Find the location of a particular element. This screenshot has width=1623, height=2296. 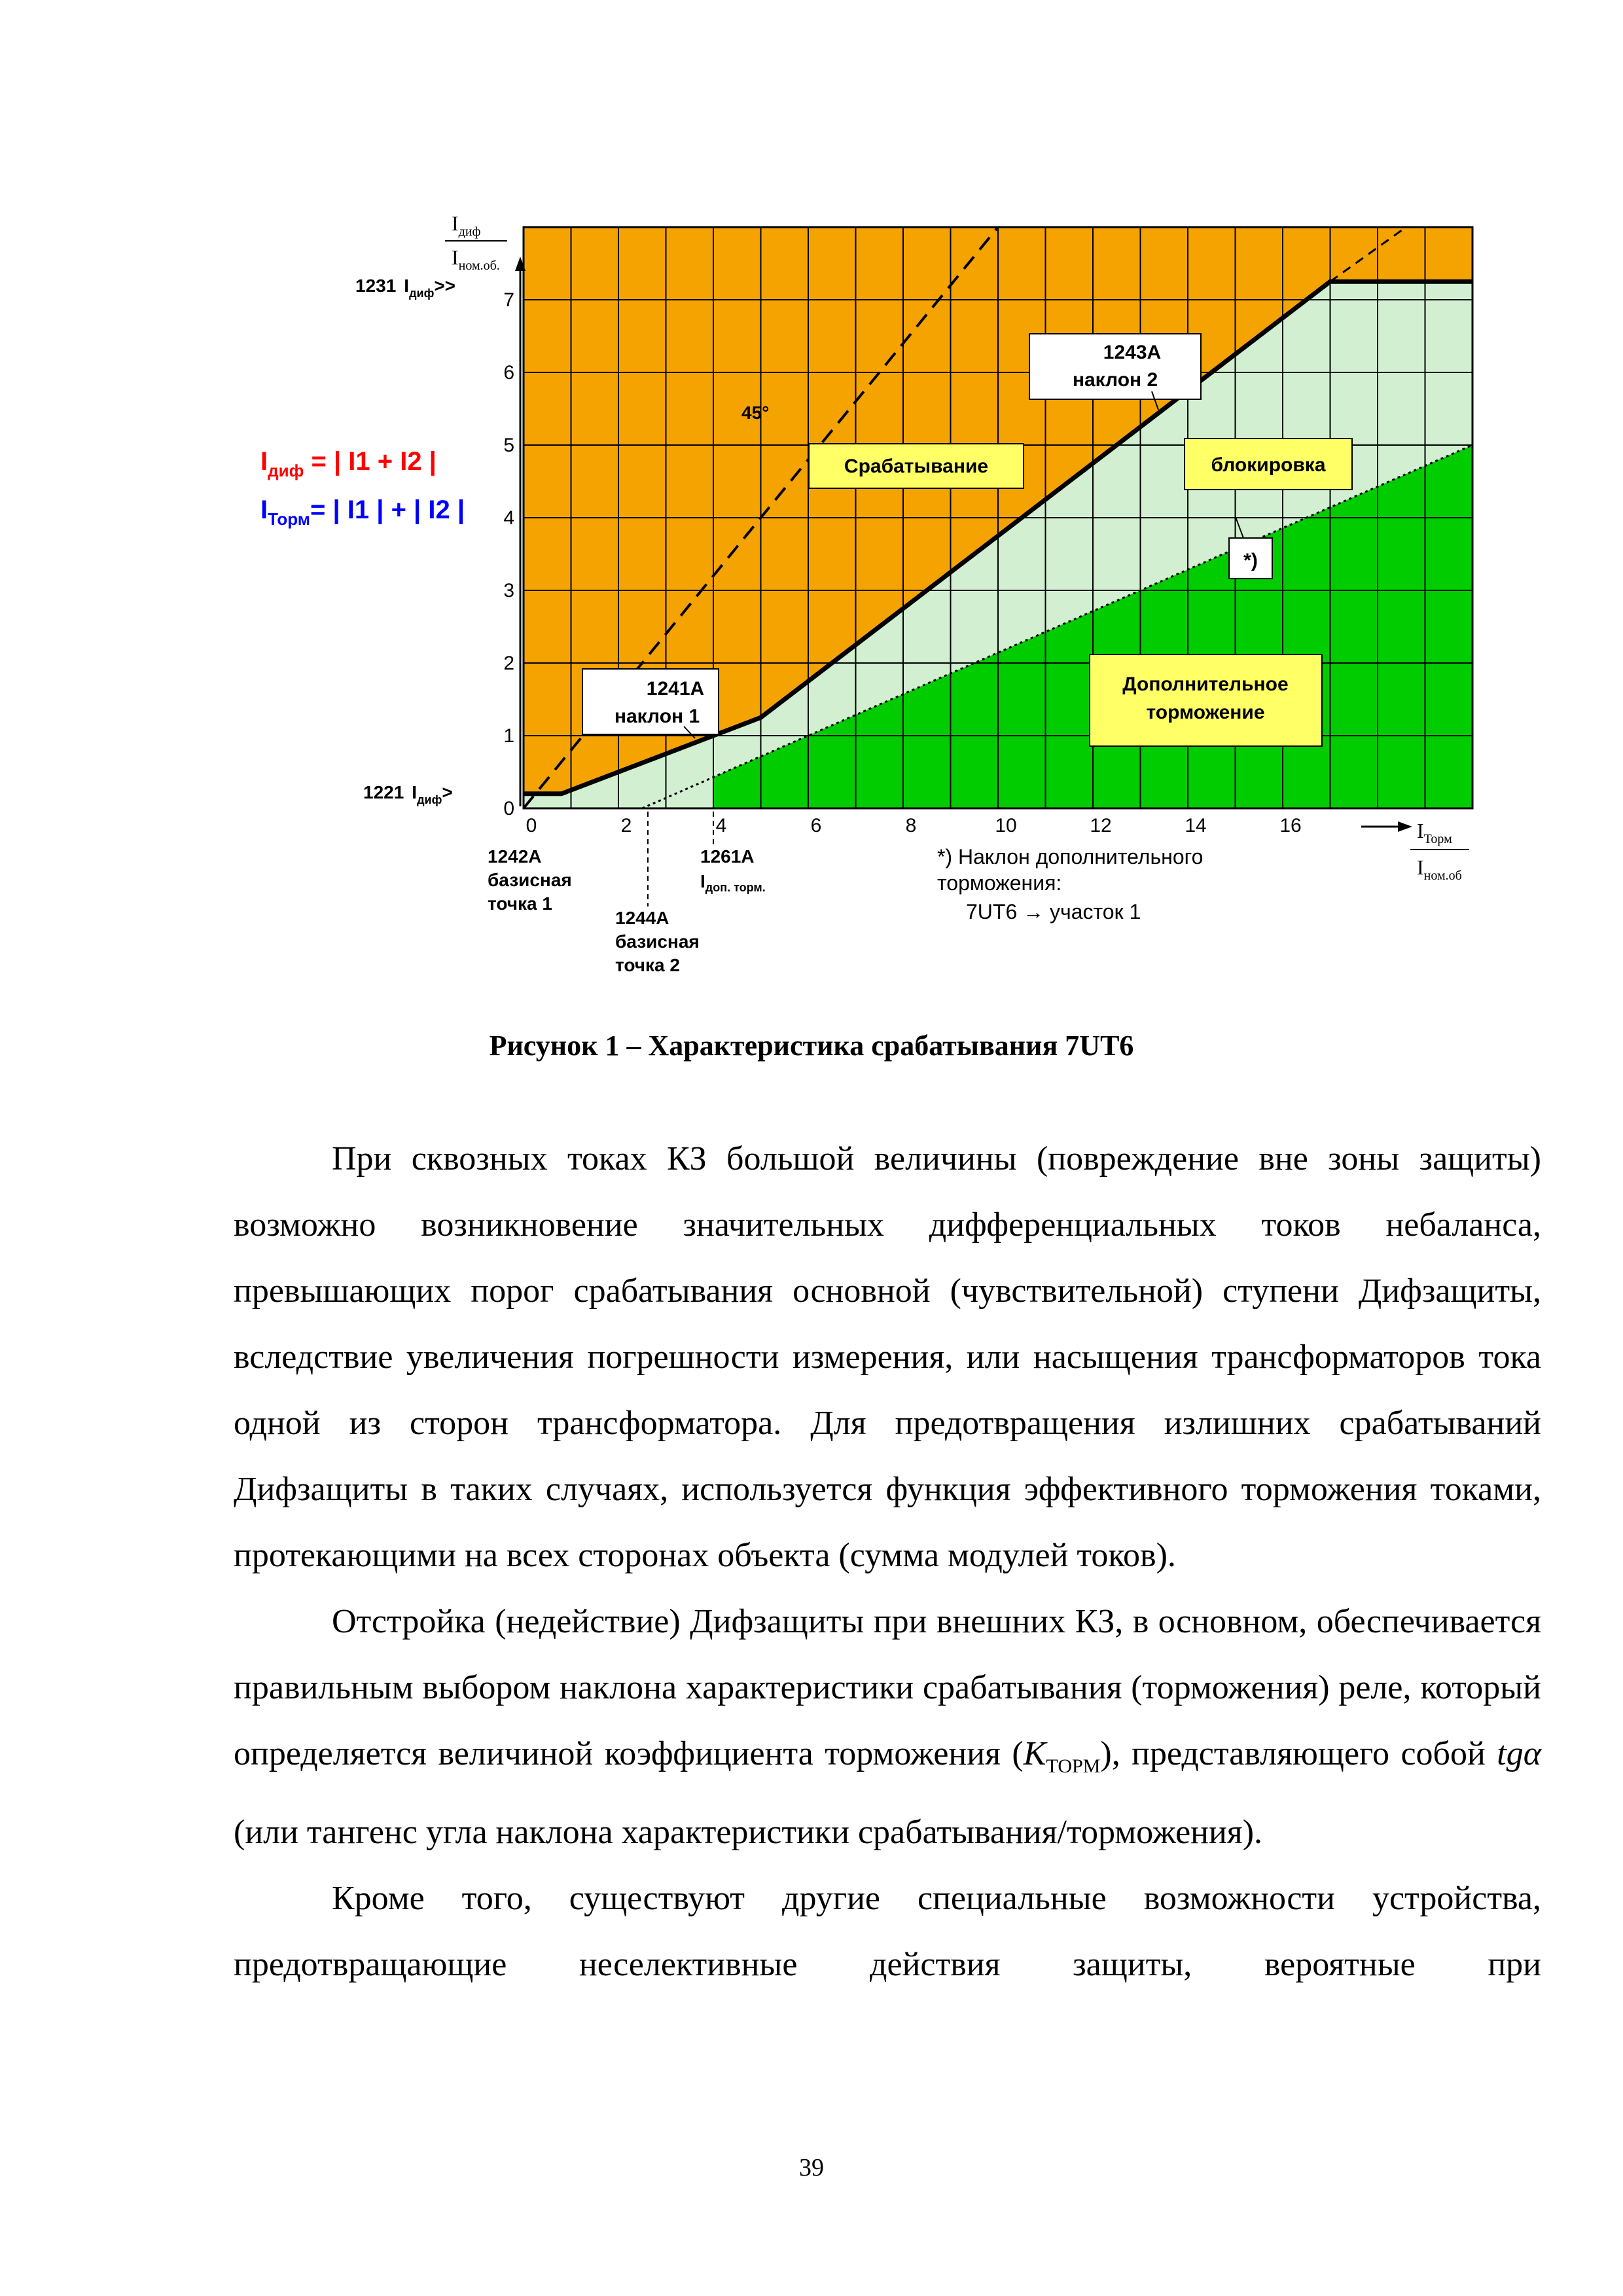

characteristic-line is located at coordinates (998, 538).